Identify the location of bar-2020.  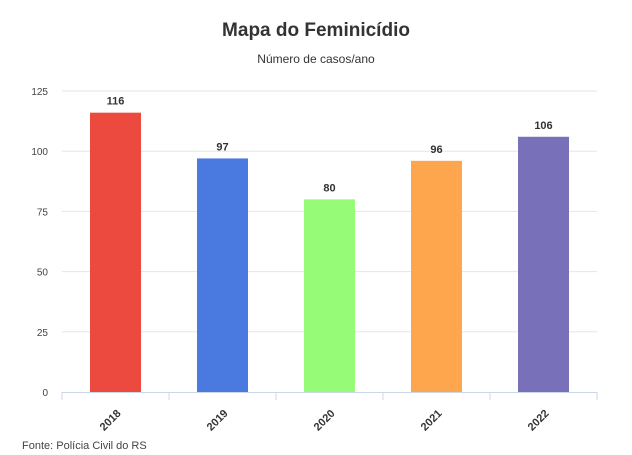
(329, 295).